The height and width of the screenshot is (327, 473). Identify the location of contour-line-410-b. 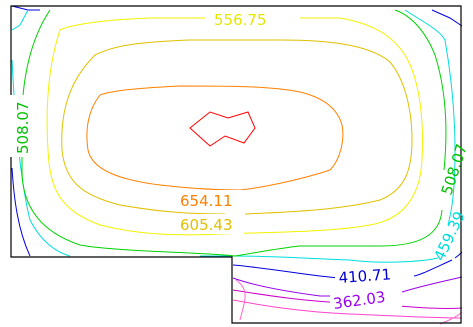
(433, 268).